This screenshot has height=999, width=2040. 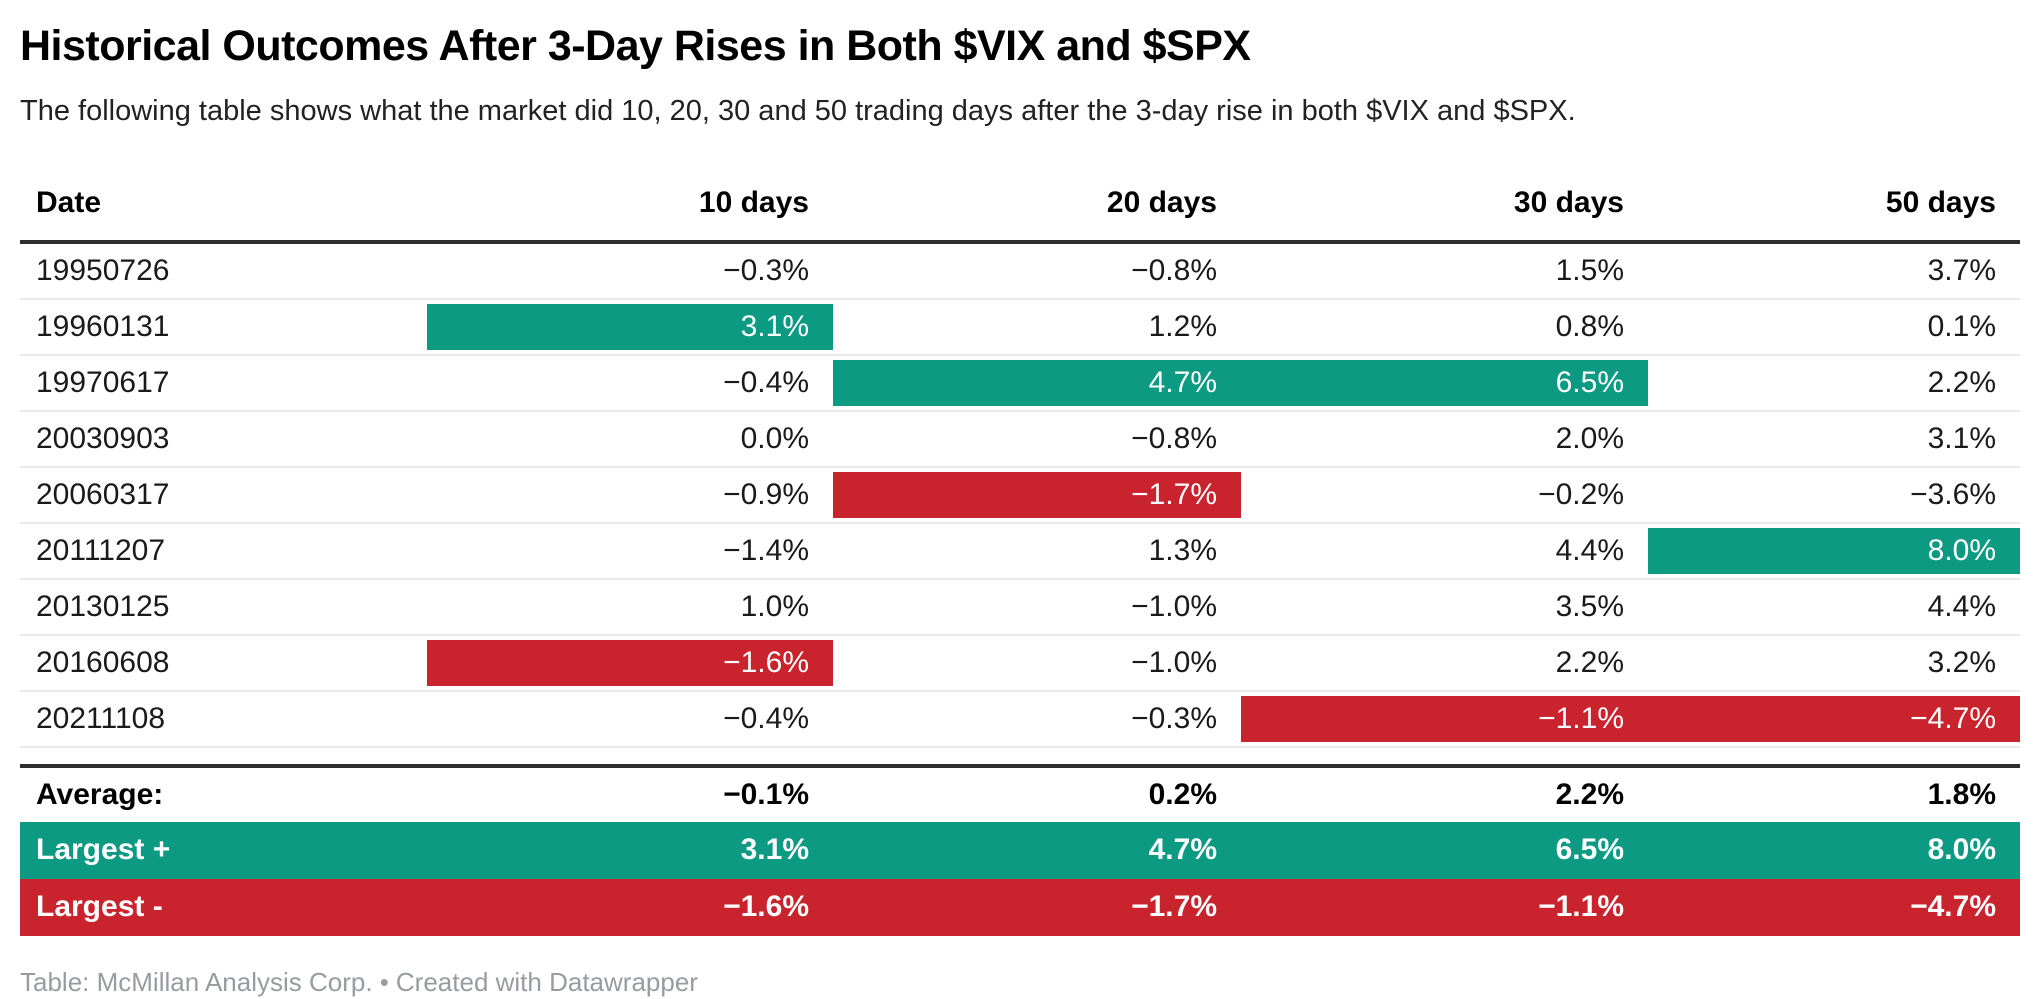 I want to click on value-cell: 1.3%, so click(x=1037, y=551).